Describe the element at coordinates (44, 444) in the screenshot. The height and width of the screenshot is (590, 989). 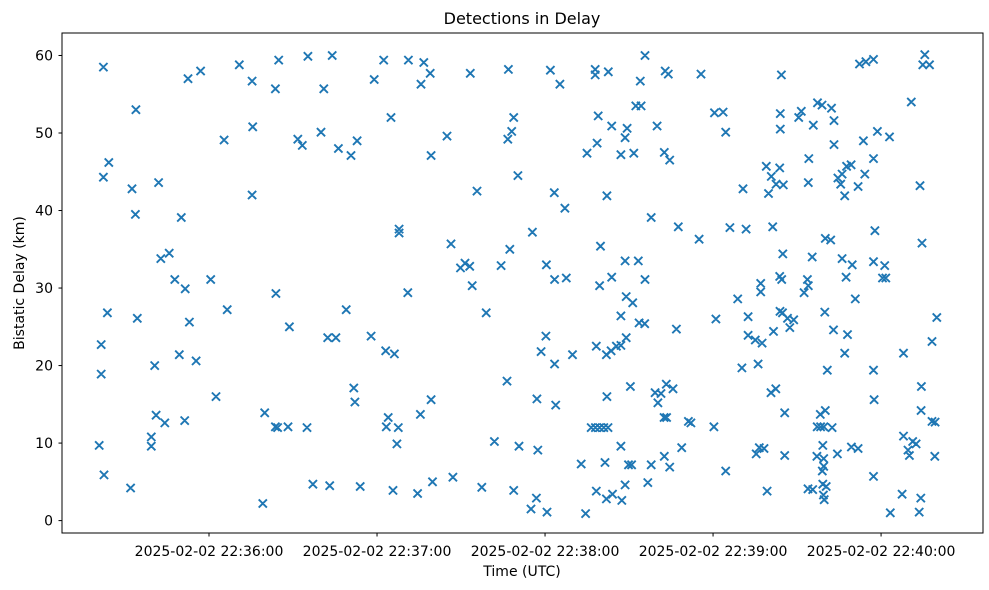
I see `y-tick-label: 10` at that location.